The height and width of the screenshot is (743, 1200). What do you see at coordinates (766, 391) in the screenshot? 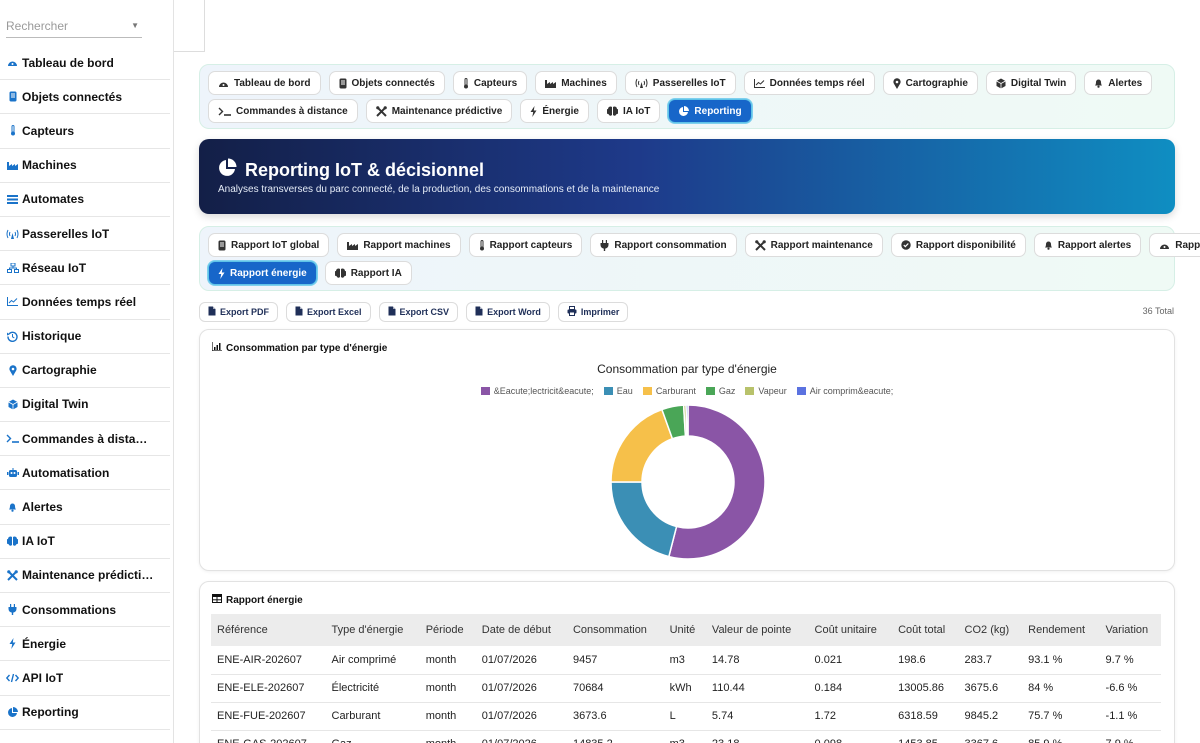
I see `legend-item: Vapeur` at bounding box center [766, 391].